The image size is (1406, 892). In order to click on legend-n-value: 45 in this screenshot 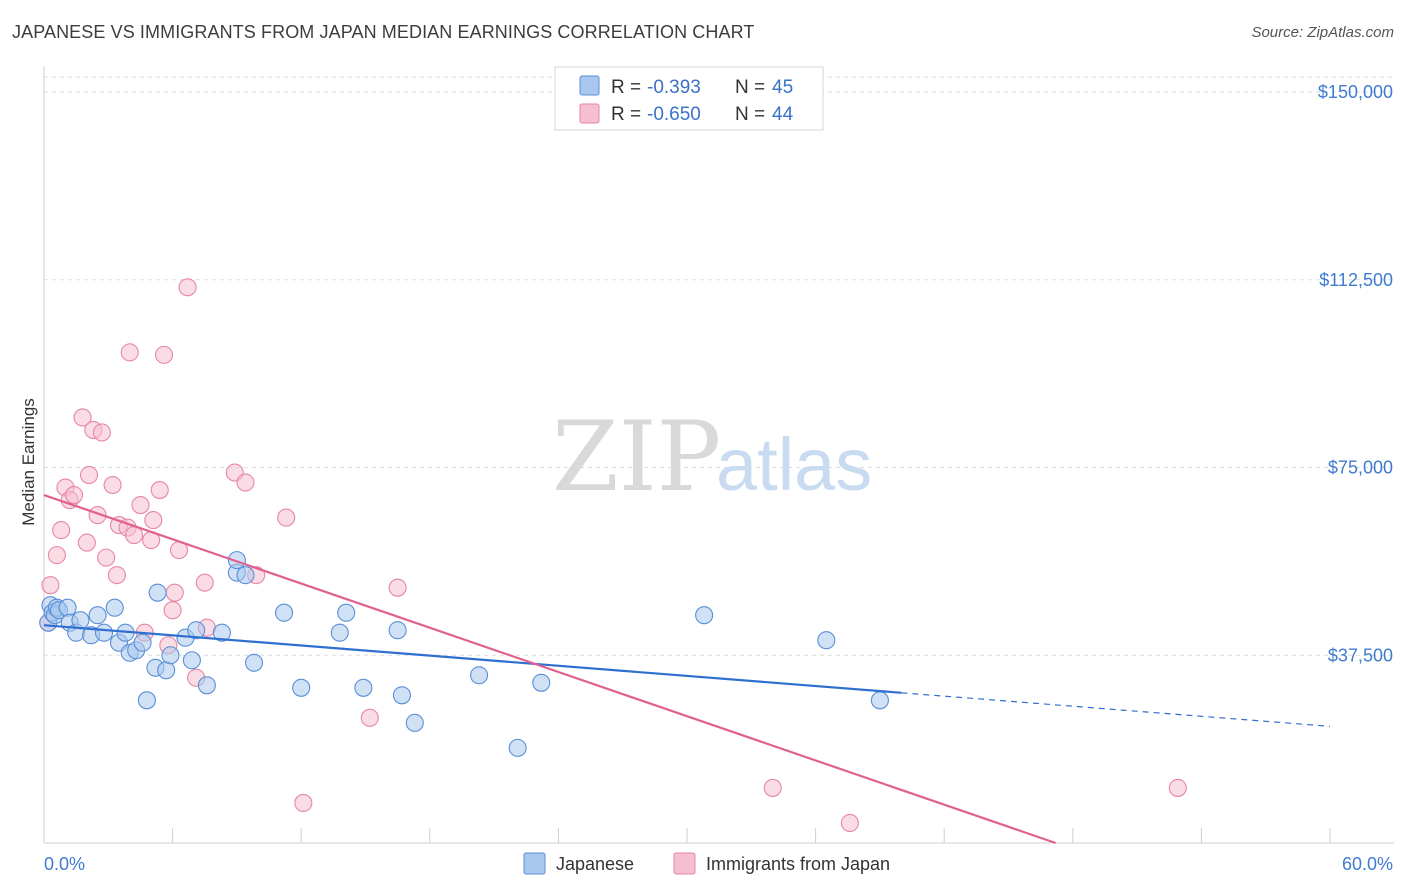, I will do `click(782, 87)`.